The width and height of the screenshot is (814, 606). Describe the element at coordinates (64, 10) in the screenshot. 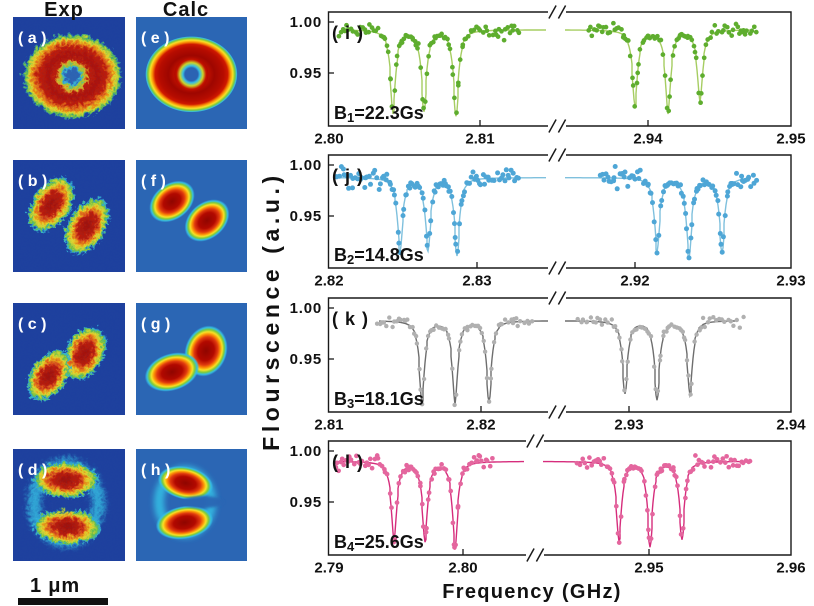

I see `svg-text: Exp` at that location.